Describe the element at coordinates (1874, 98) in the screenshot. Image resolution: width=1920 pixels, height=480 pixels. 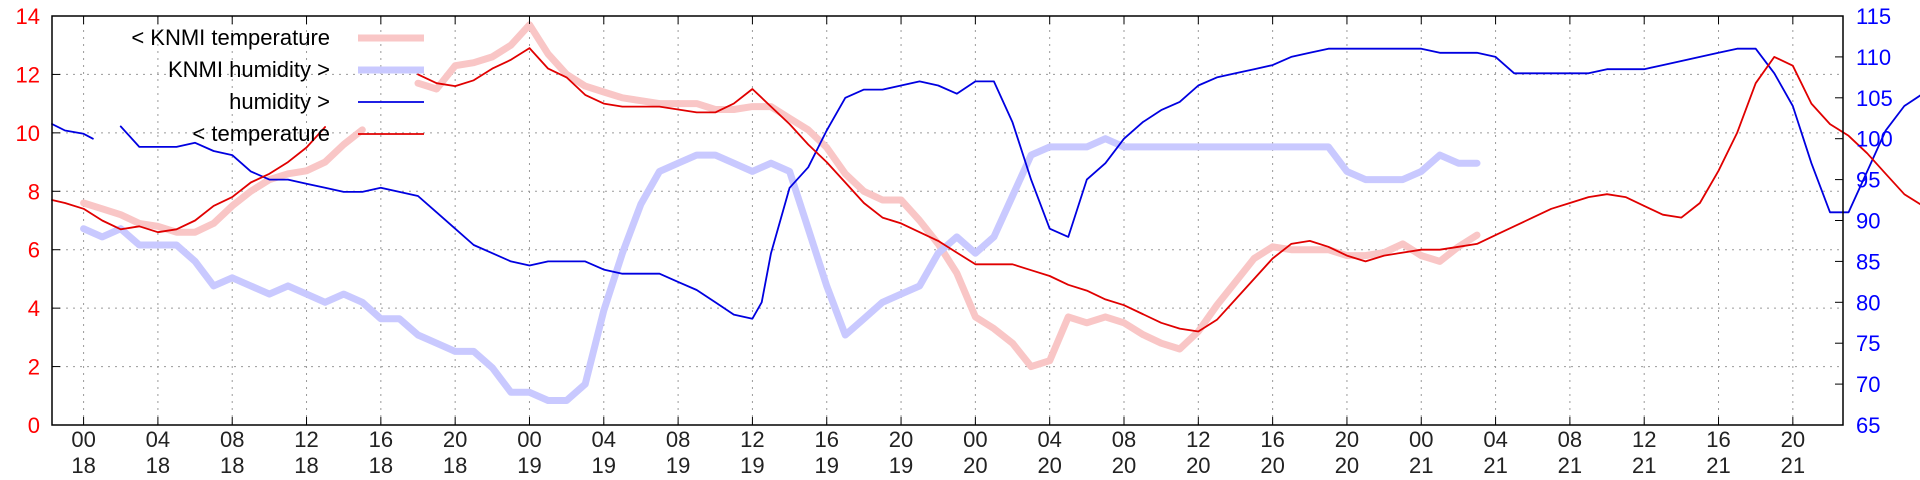
I see `y2-tick-label: 105` at that location.